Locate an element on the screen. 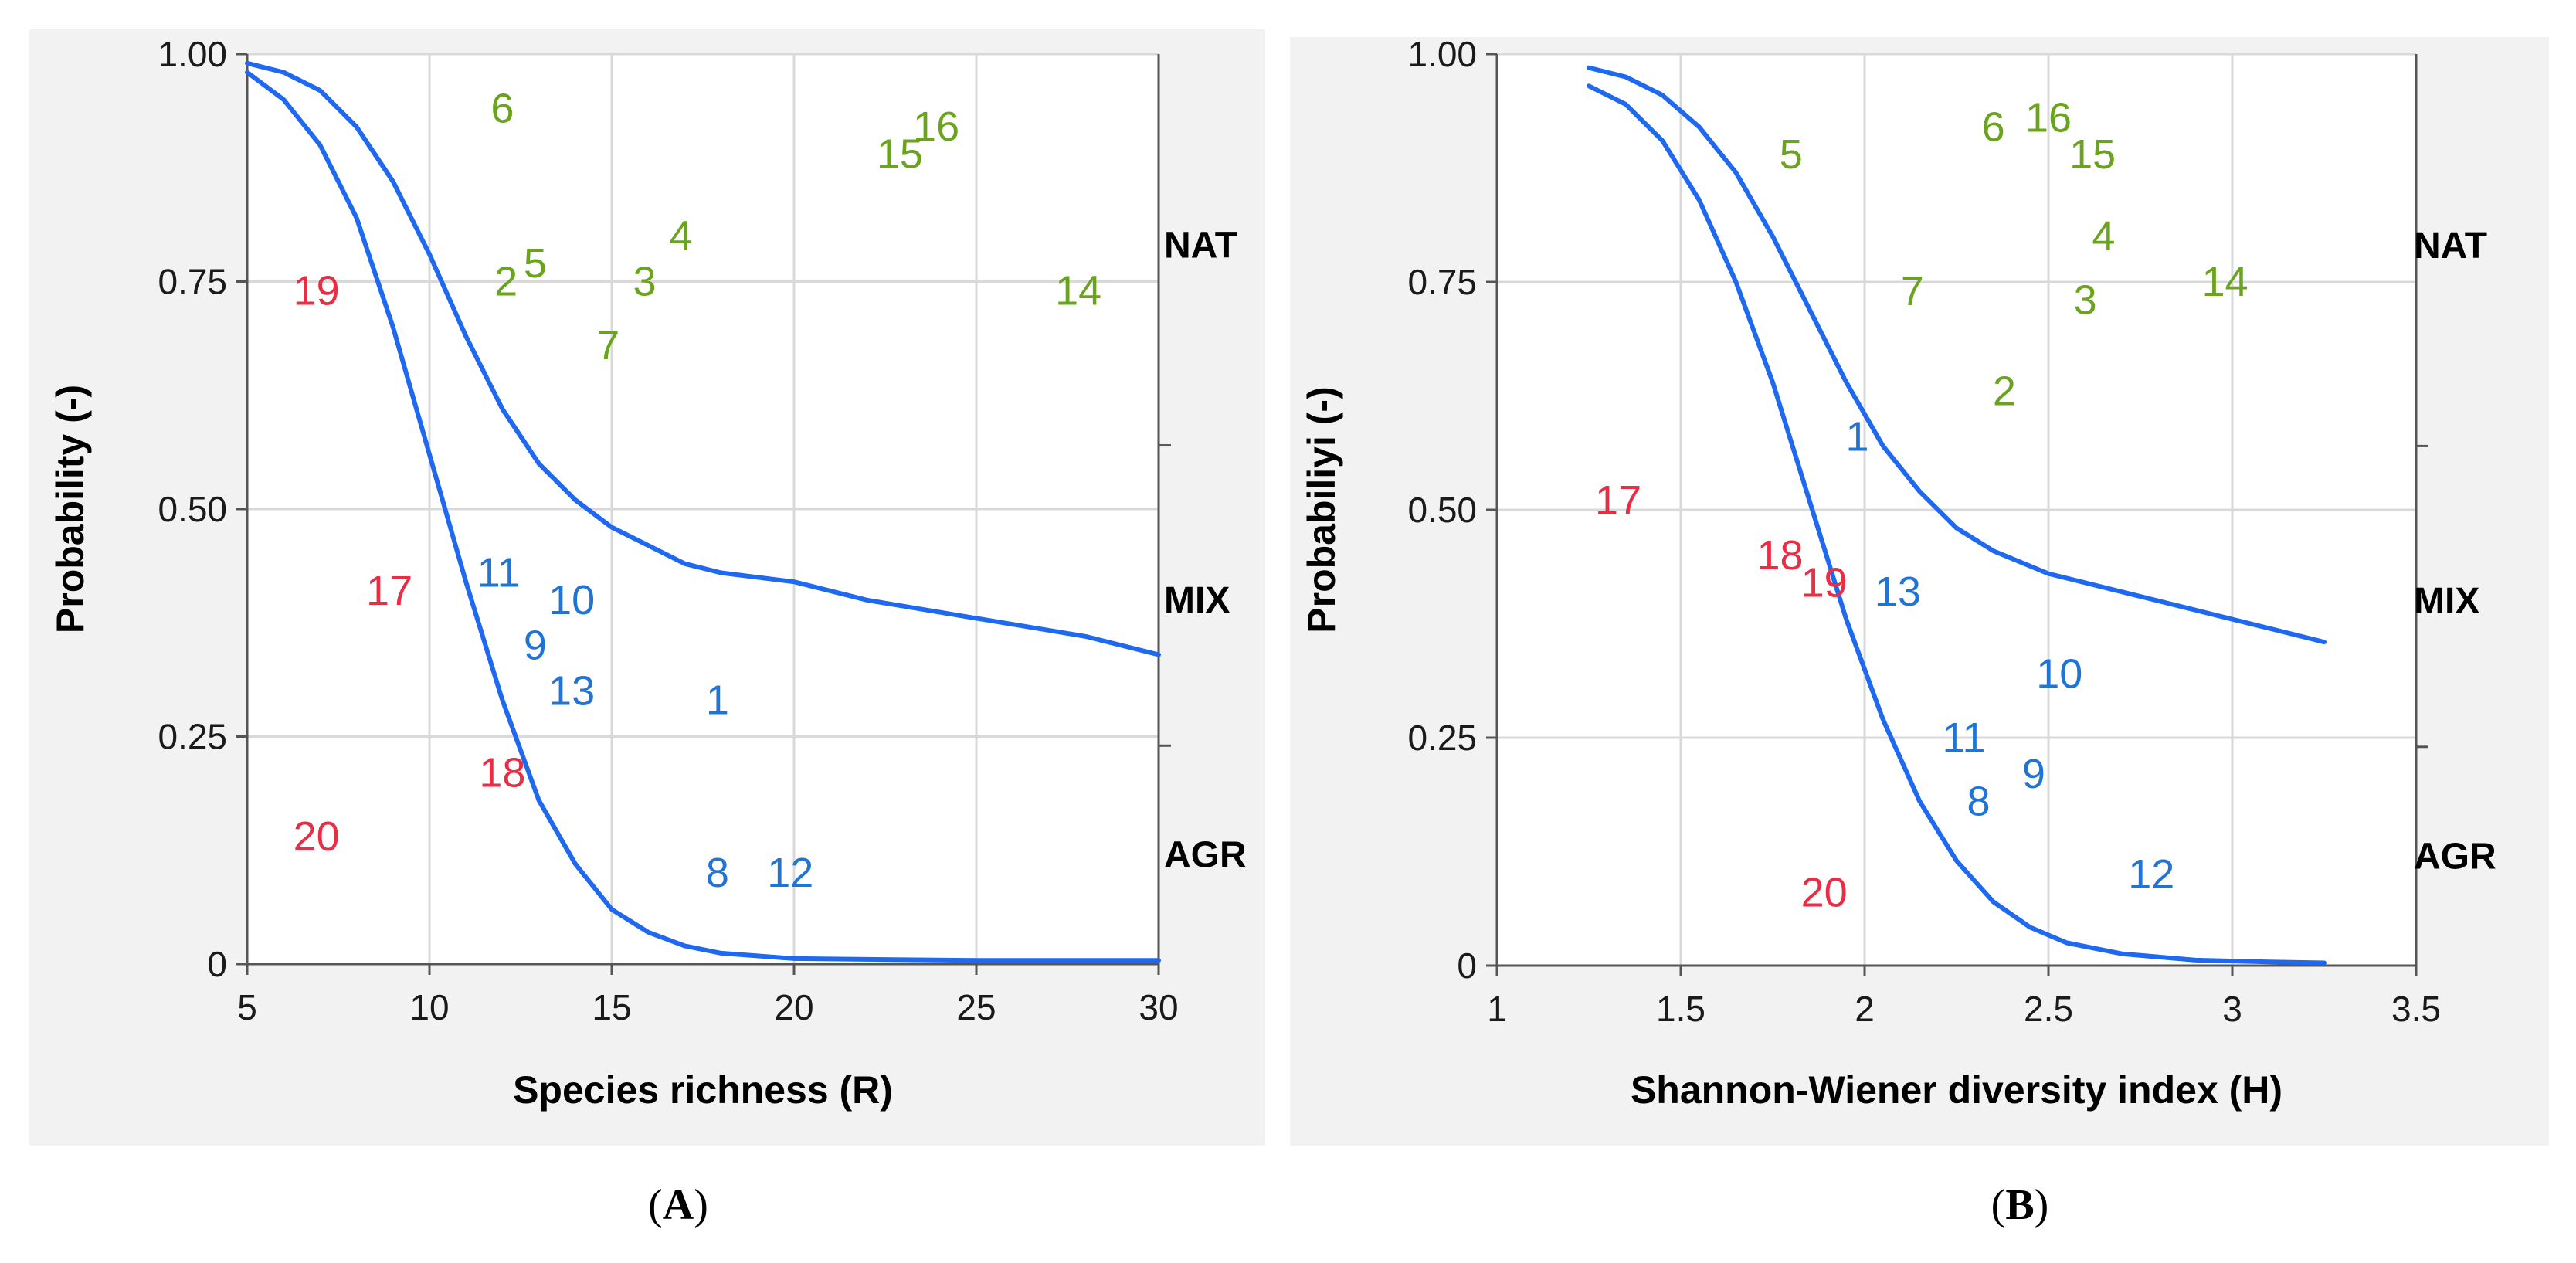 The image size is (2576, 1263). x-tick-label: 3.5 is located at coordinates (2416, 1009).